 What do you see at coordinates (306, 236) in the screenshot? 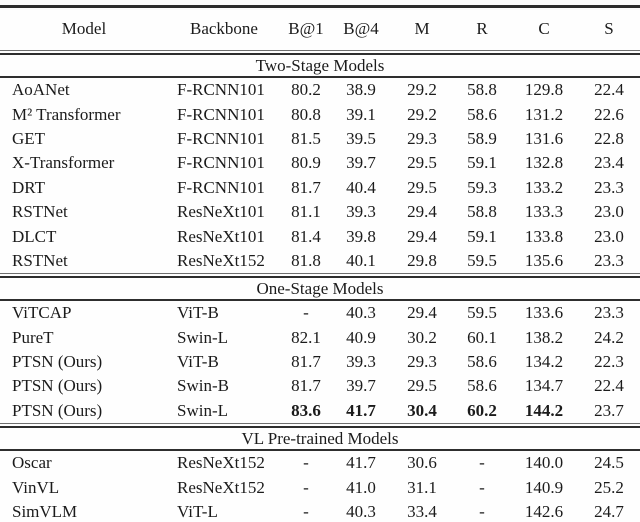
I see `cell-metric: 81.4` at bounding box center [306, 236].